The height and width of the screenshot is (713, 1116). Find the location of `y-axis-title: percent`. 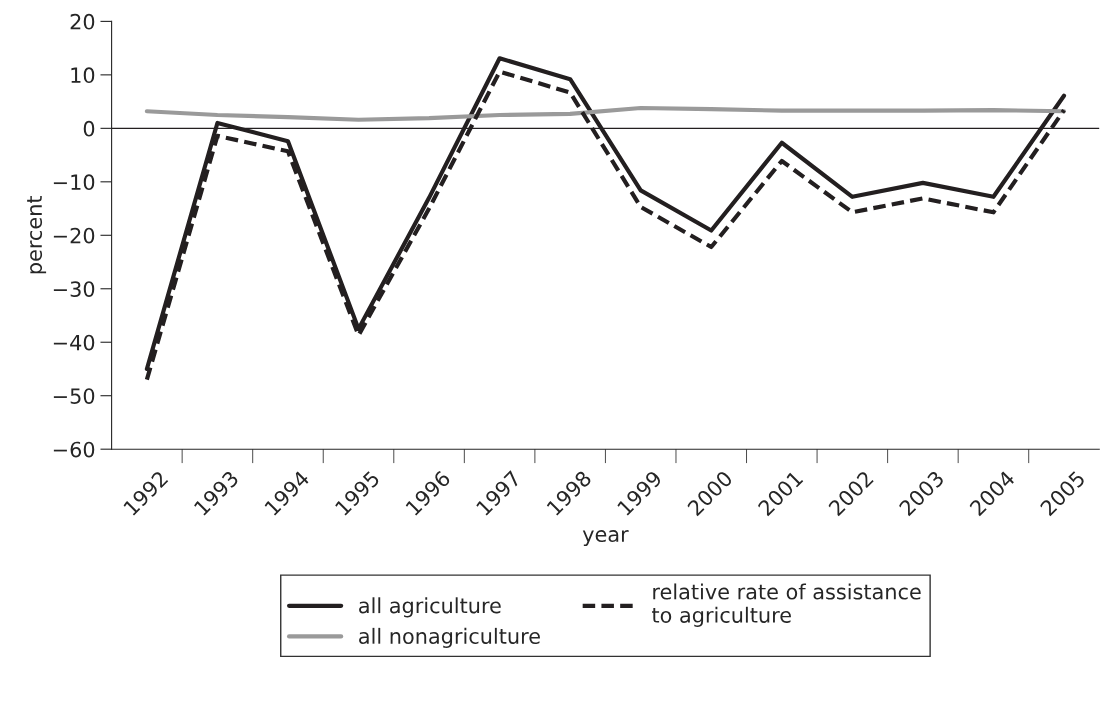

y-axis-title: percent is located at coordinates (37, 234).